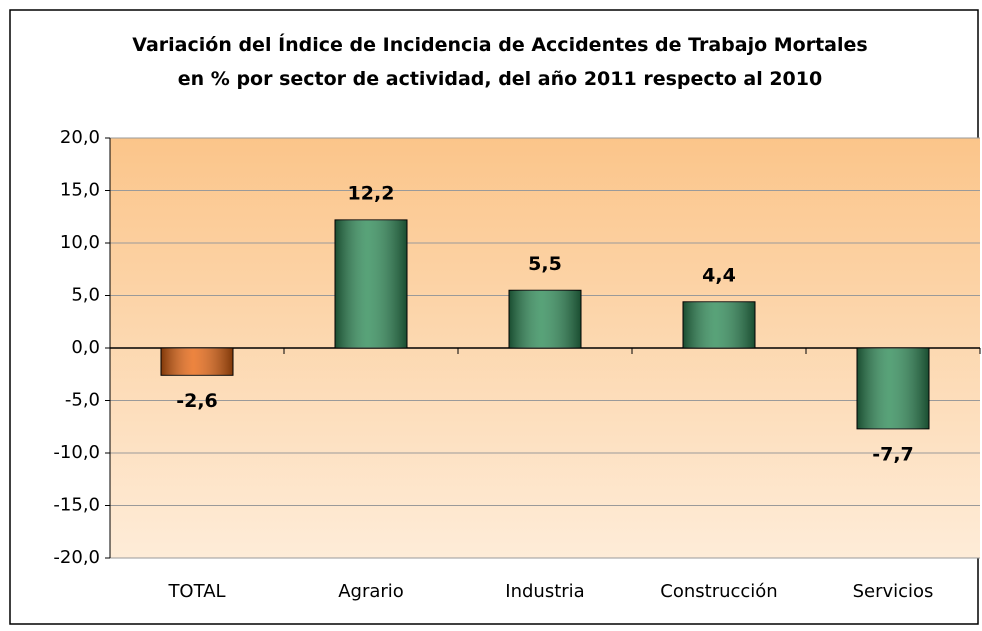  Describe the element at coordinates (371, 591) in the screenshot. I see `x-tick-label: Agrario` at that location.